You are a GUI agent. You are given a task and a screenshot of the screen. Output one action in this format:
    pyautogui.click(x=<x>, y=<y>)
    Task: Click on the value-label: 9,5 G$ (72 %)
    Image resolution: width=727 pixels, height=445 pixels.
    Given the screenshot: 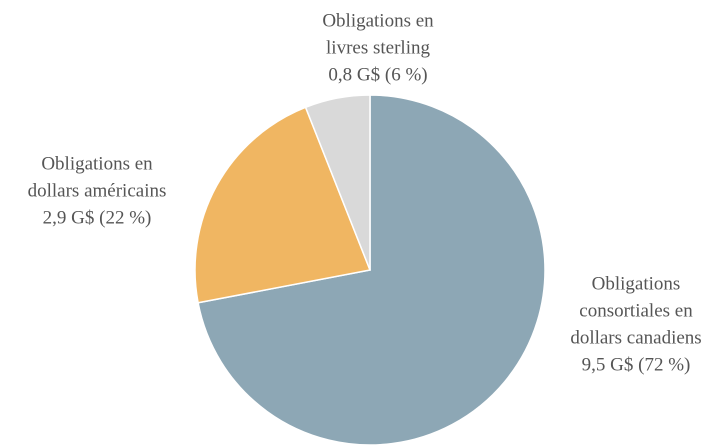 What is the action you would take?
    pyautogui.click(x=636, y=364)
    